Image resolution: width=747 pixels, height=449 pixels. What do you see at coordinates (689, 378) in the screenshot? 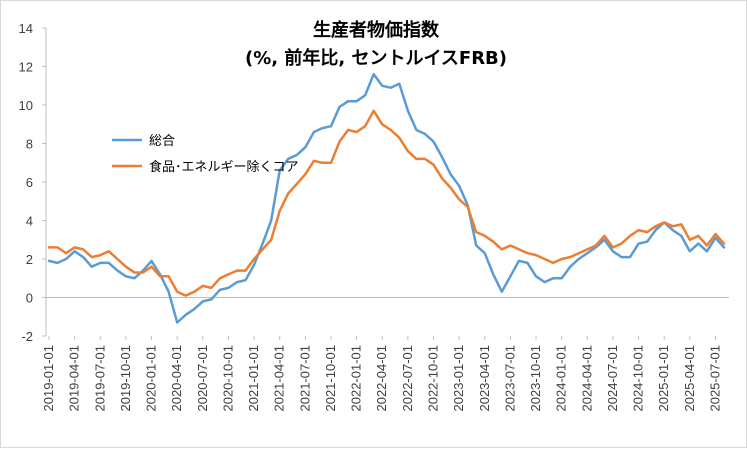
I see `x-tick-label: 2025-04-01` at bounding box center [689, 378].